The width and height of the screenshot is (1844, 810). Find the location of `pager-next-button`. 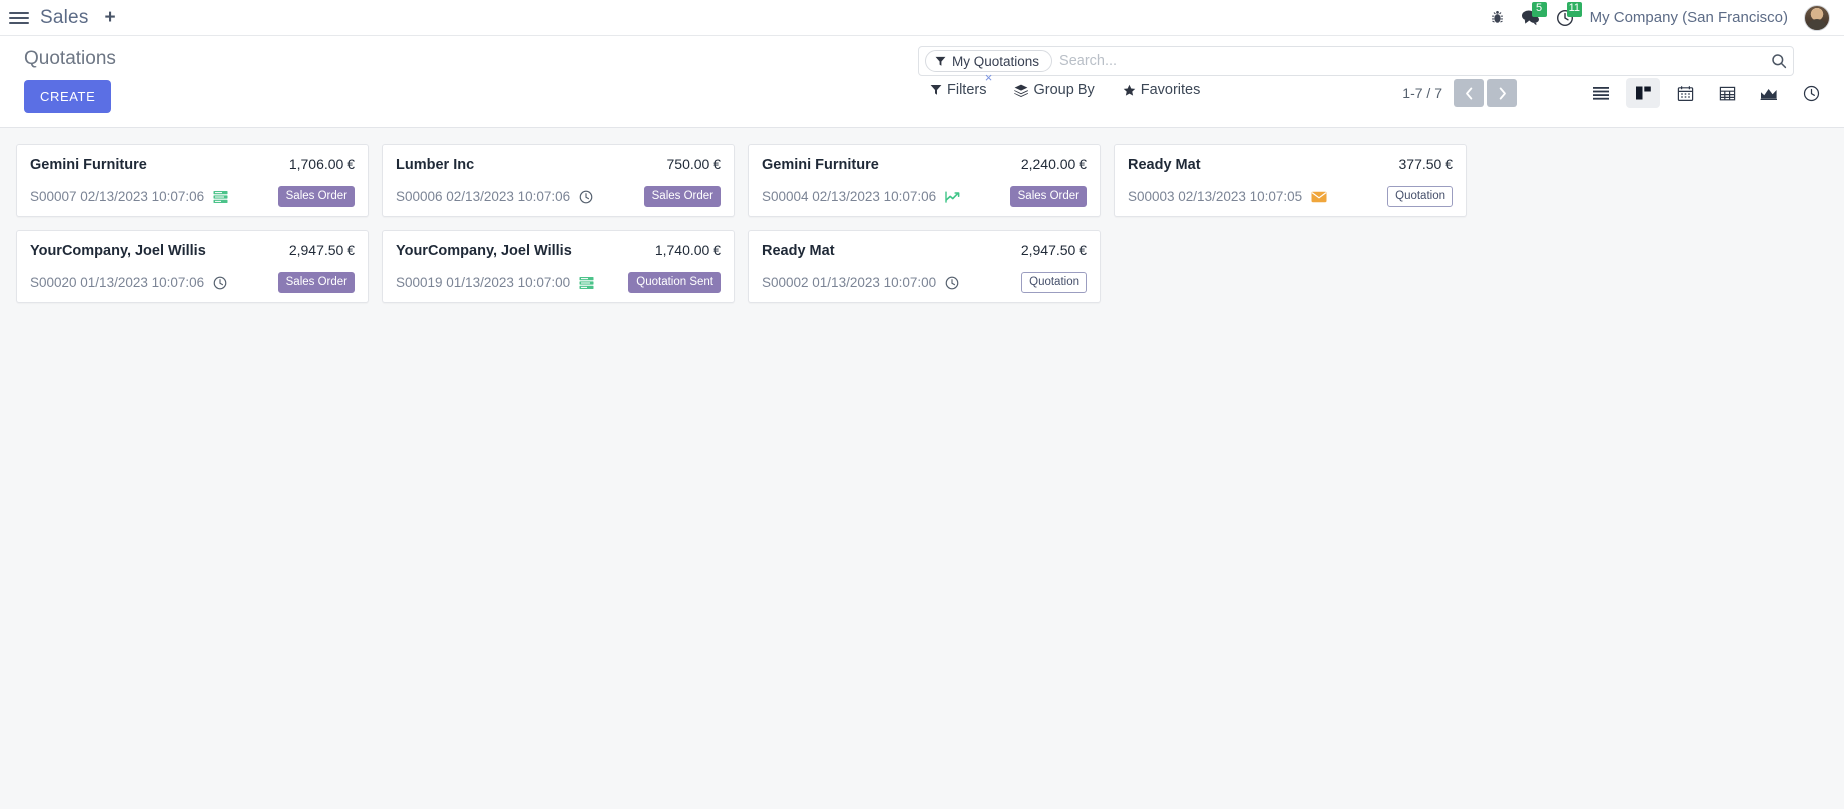

pager-next-button is located at coordinates (1502, 93).